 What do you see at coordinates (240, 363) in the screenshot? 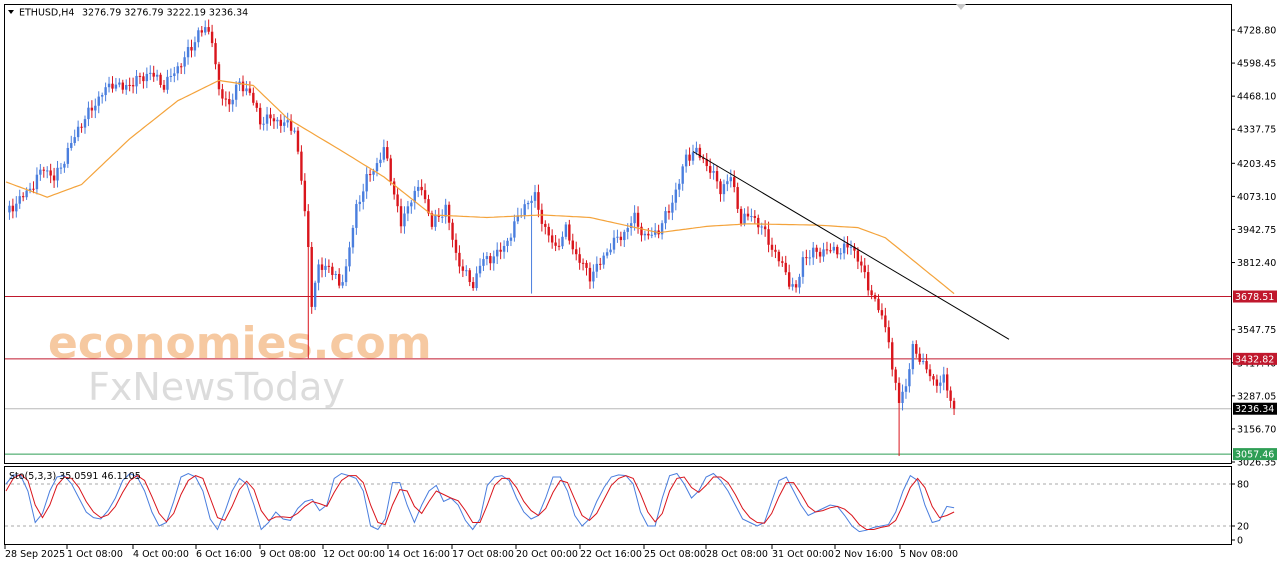
I see `watermark: economies.com FxNewsToday` at bounding box center [240, 363].